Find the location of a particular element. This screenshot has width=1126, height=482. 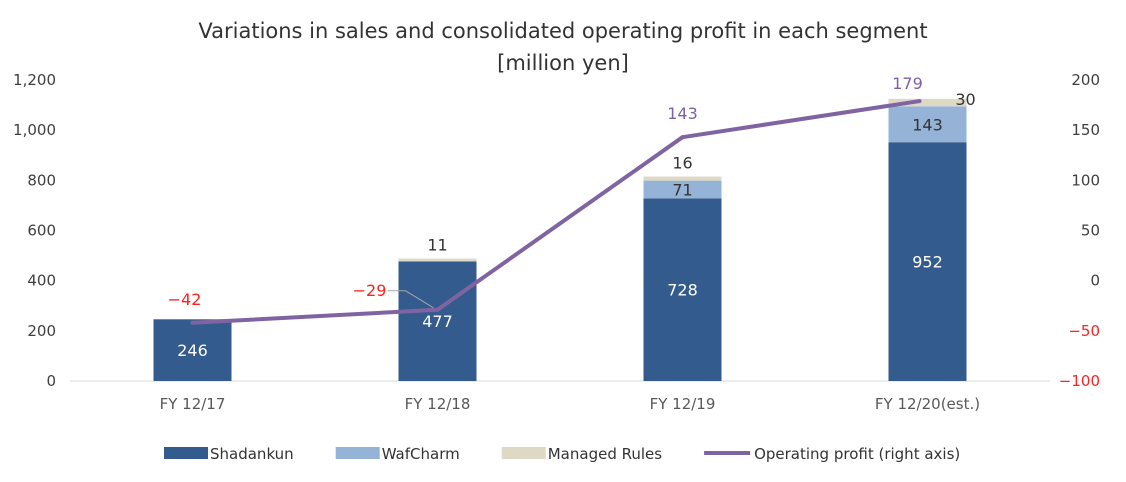

y-right-tick-label: 200 is located at coordinates (1085, 80).